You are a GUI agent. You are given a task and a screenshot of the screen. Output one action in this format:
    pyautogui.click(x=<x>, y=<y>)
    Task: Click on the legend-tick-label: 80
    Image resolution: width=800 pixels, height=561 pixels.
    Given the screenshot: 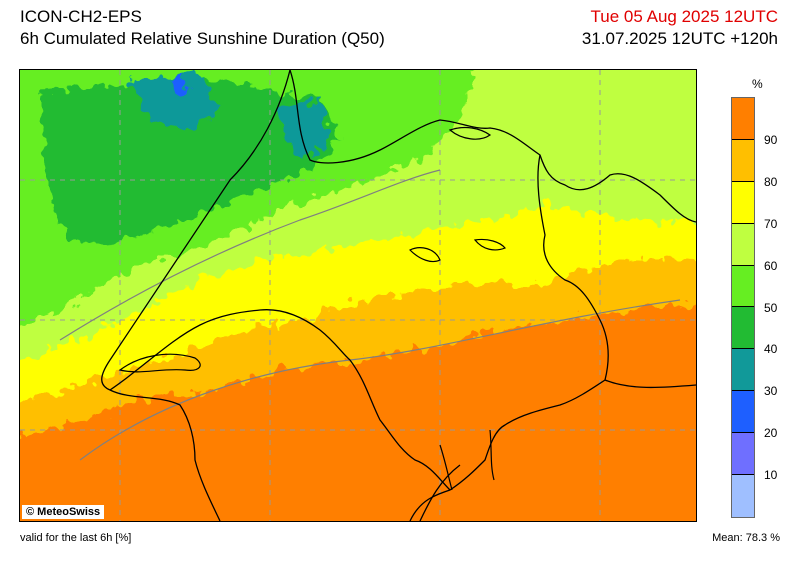 What is the action you would take?
    pyautogui.click(x=771, y=181)
    